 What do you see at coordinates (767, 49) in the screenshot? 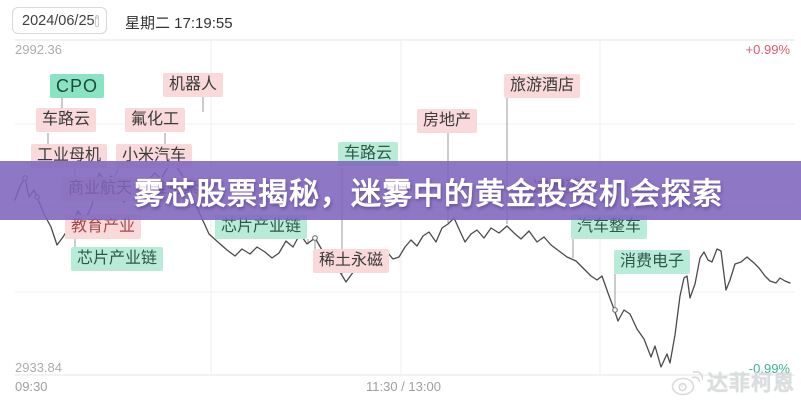
I see `y-axis-top-percent: +0.99%` at bounding box center [767, 49].